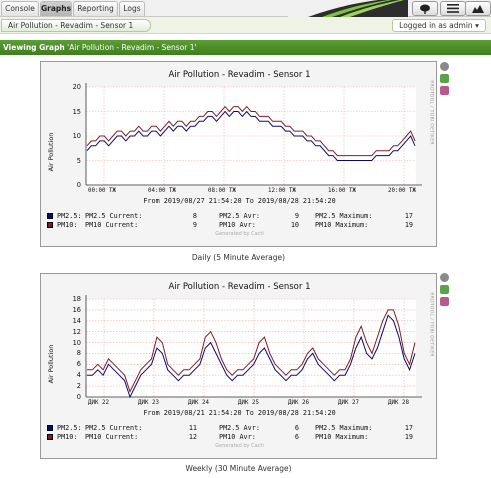 This screenshot has width=491, height=478. What do you see at coordinates (238, 468) in the screenshot?
I see `weekly-graph-caption: Weekly (30 Minute Average)` at bounding box center [238, 468].